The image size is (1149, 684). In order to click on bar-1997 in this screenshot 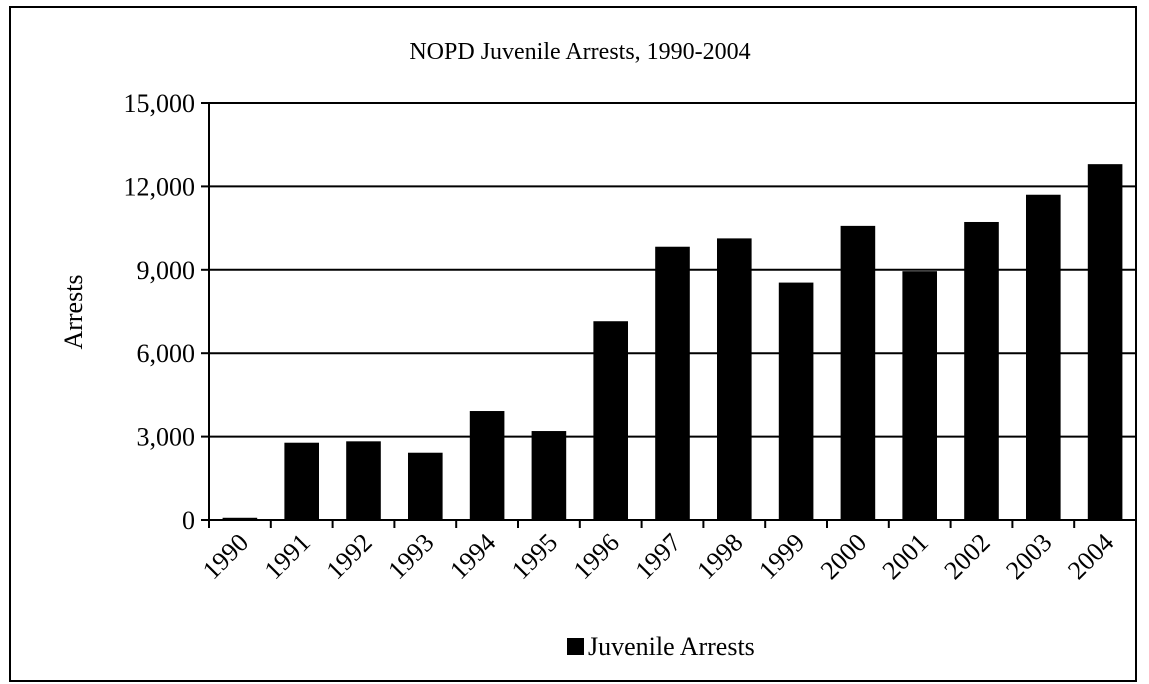, I will do `click(672, 383)`.